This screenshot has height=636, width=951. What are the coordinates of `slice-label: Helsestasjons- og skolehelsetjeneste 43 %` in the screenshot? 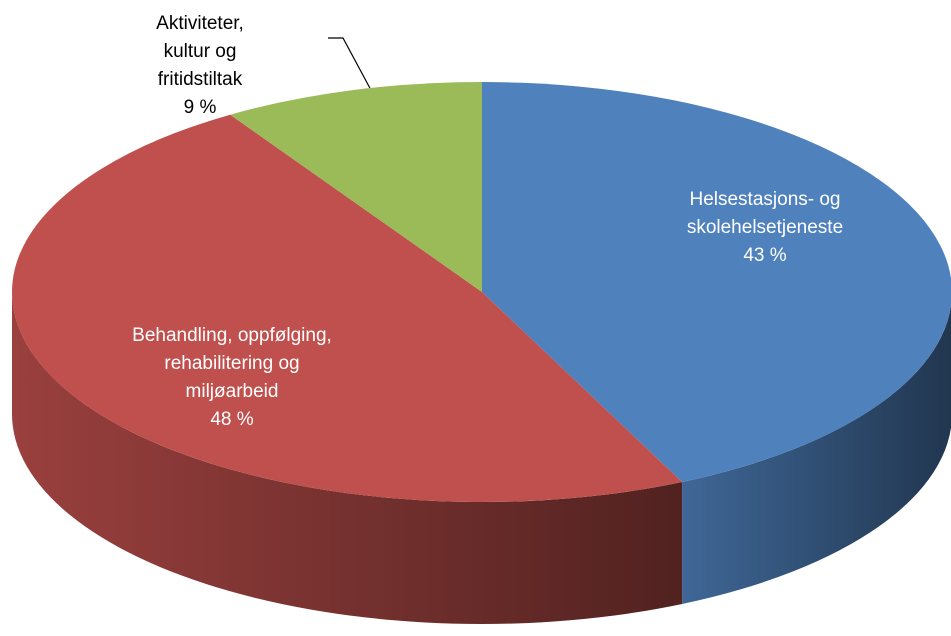 It's located at (765, 228).